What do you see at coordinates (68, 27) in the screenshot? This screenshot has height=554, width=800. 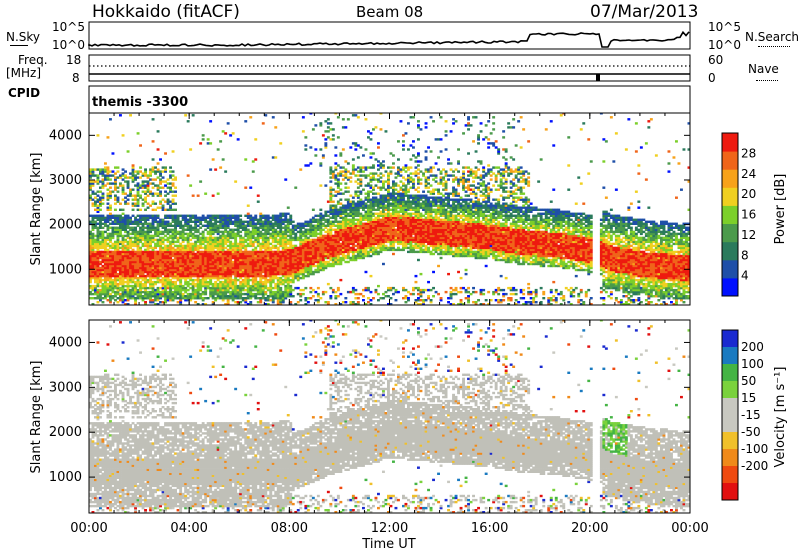 I see `nsky-tick-high: 10^5` at bounding box center [68, 27].